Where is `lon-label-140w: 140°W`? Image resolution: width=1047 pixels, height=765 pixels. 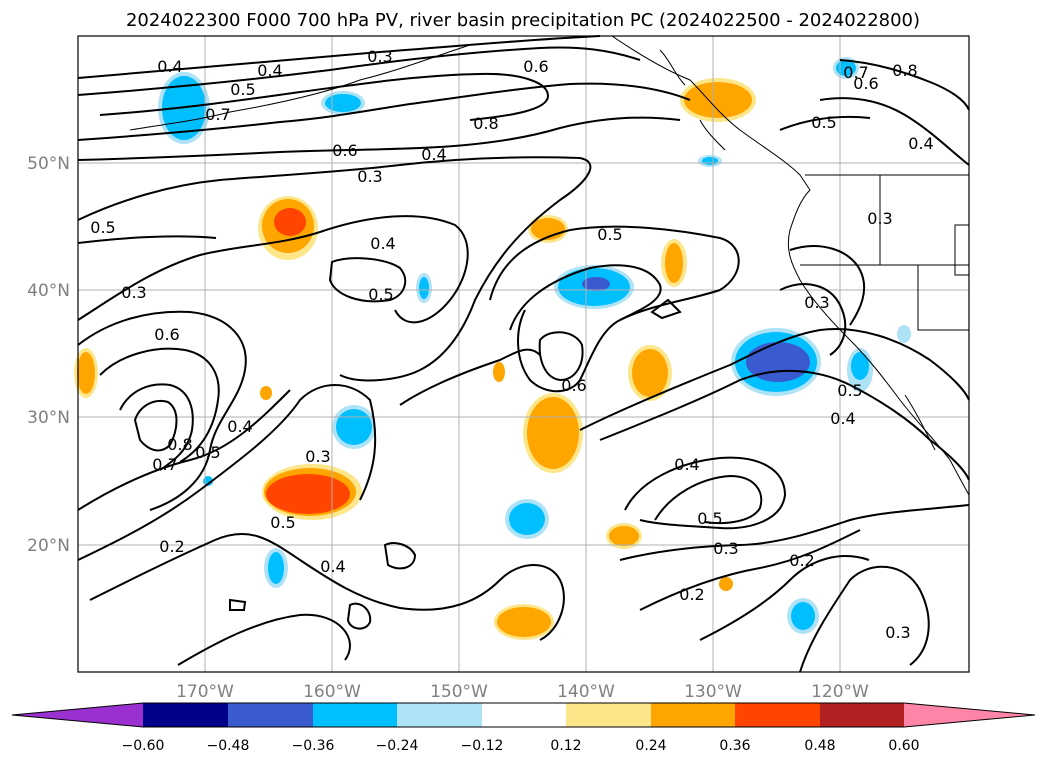
lon-label-140w: 140°W is located at coordinates (586, 692).